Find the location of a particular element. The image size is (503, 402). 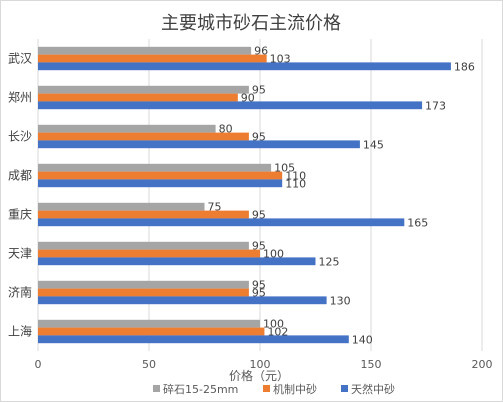

legend: 碎石15-25mm 机制中砂 天然中砂 is located at coordinates (274, 389).